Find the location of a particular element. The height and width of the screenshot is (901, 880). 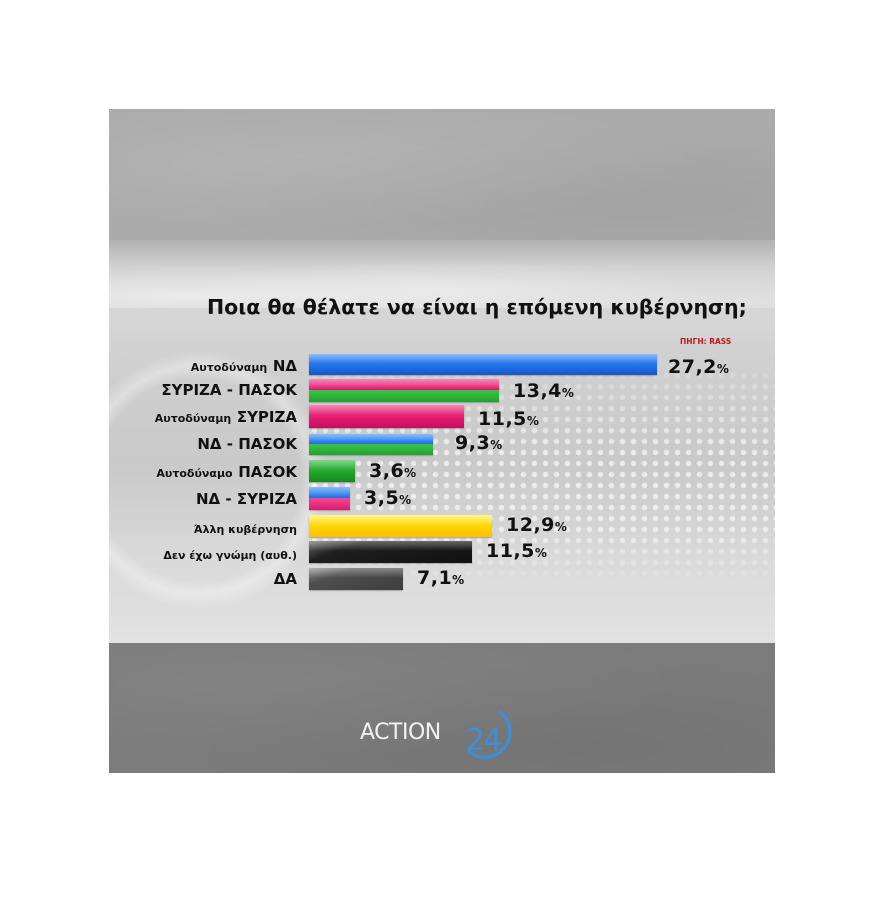

value-other-government: 12,9% is located at coordinates (536, 525).